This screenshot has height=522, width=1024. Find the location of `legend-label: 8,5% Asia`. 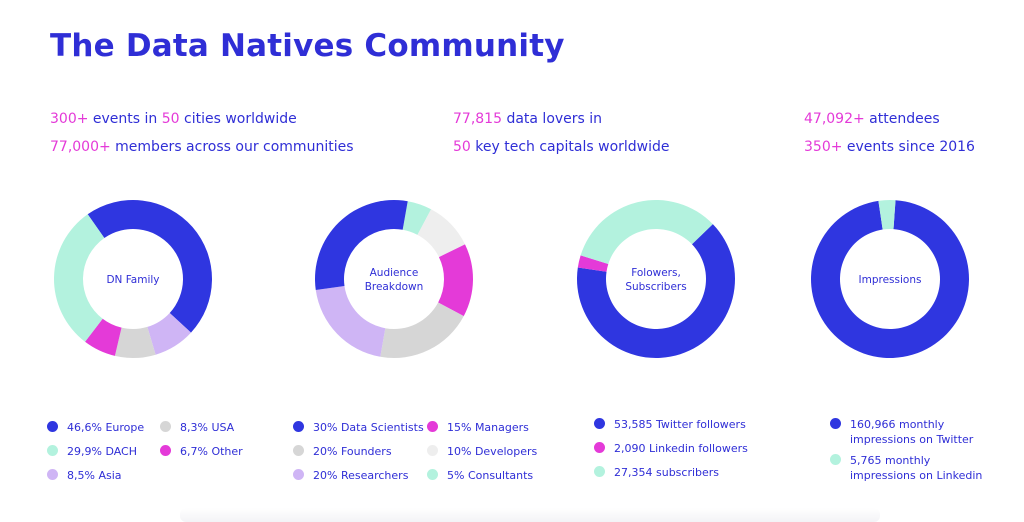

legend-label: 8,5% Asia is located at coordinates (94, 475).